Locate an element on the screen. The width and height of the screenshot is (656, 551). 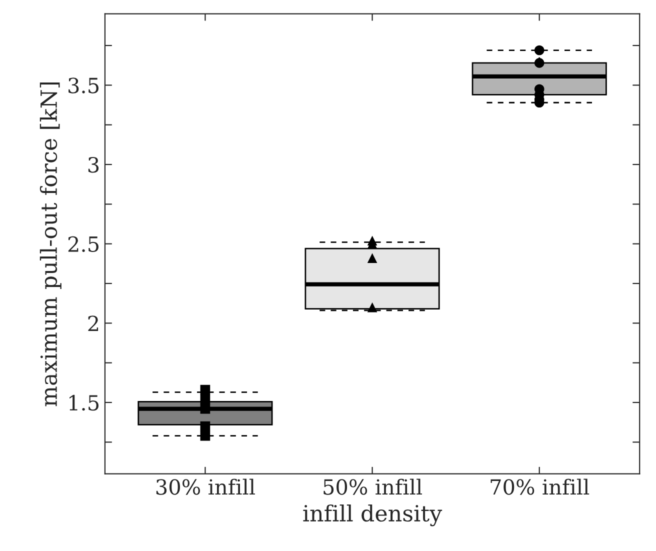
x-axis-title: infill density is located at coordinates (372, 515).